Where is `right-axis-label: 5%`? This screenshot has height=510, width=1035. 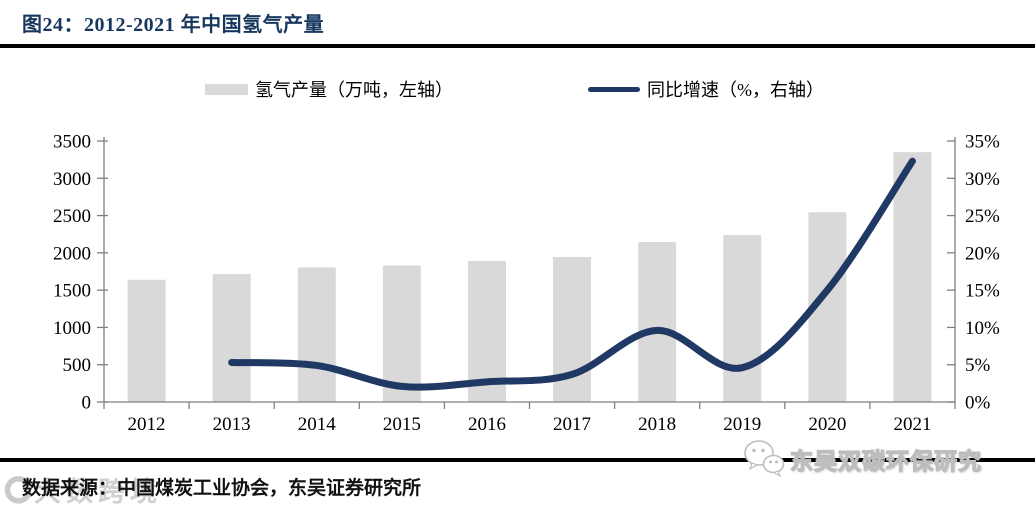
right-axis-label: 5% is located at coordinates (978, 365).